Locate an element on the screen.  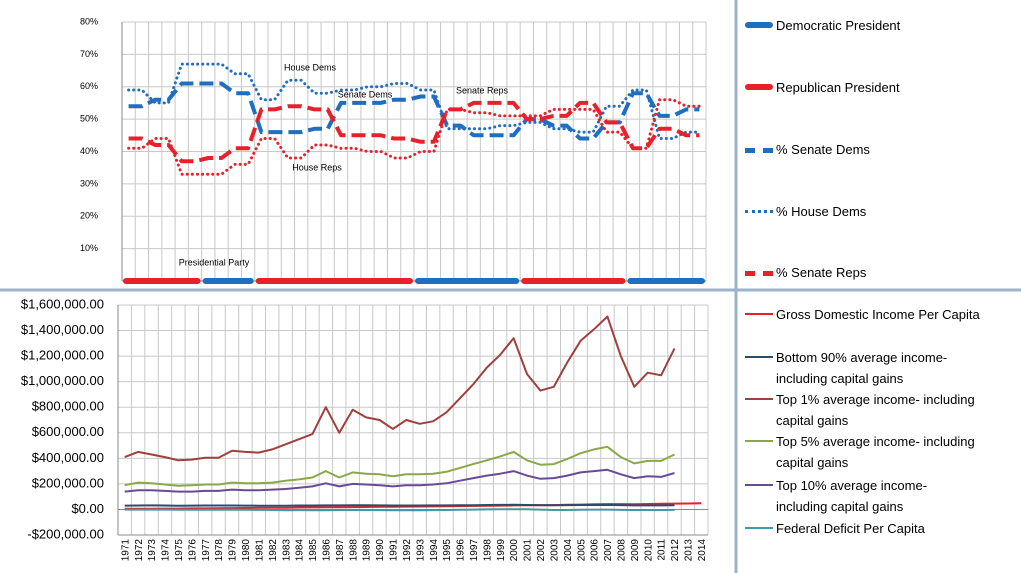
x-tick-label: 2001 is located at coordinates (528, 550).